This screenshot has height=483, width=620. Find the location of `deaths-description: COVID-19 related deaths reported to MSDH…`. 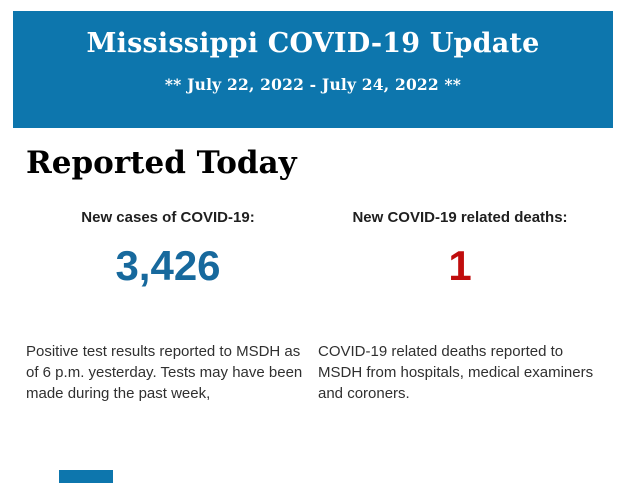

deaths-description: COVID-19 related deaths reported to MSDH… is located at coordinates (456, 372).